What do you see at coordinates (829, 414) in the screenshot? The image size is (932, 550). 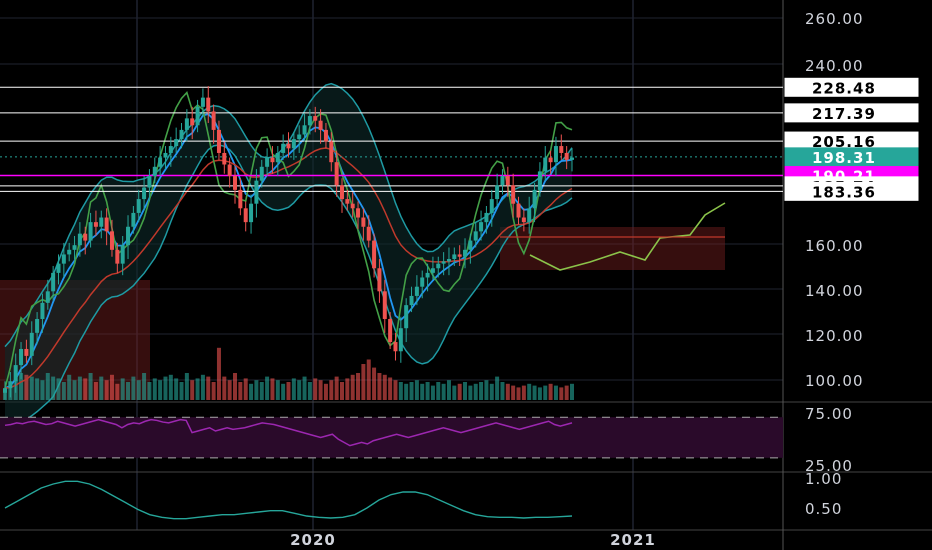 I see `rsi-tick-label: 75.00` at bounding box center [829, 414].